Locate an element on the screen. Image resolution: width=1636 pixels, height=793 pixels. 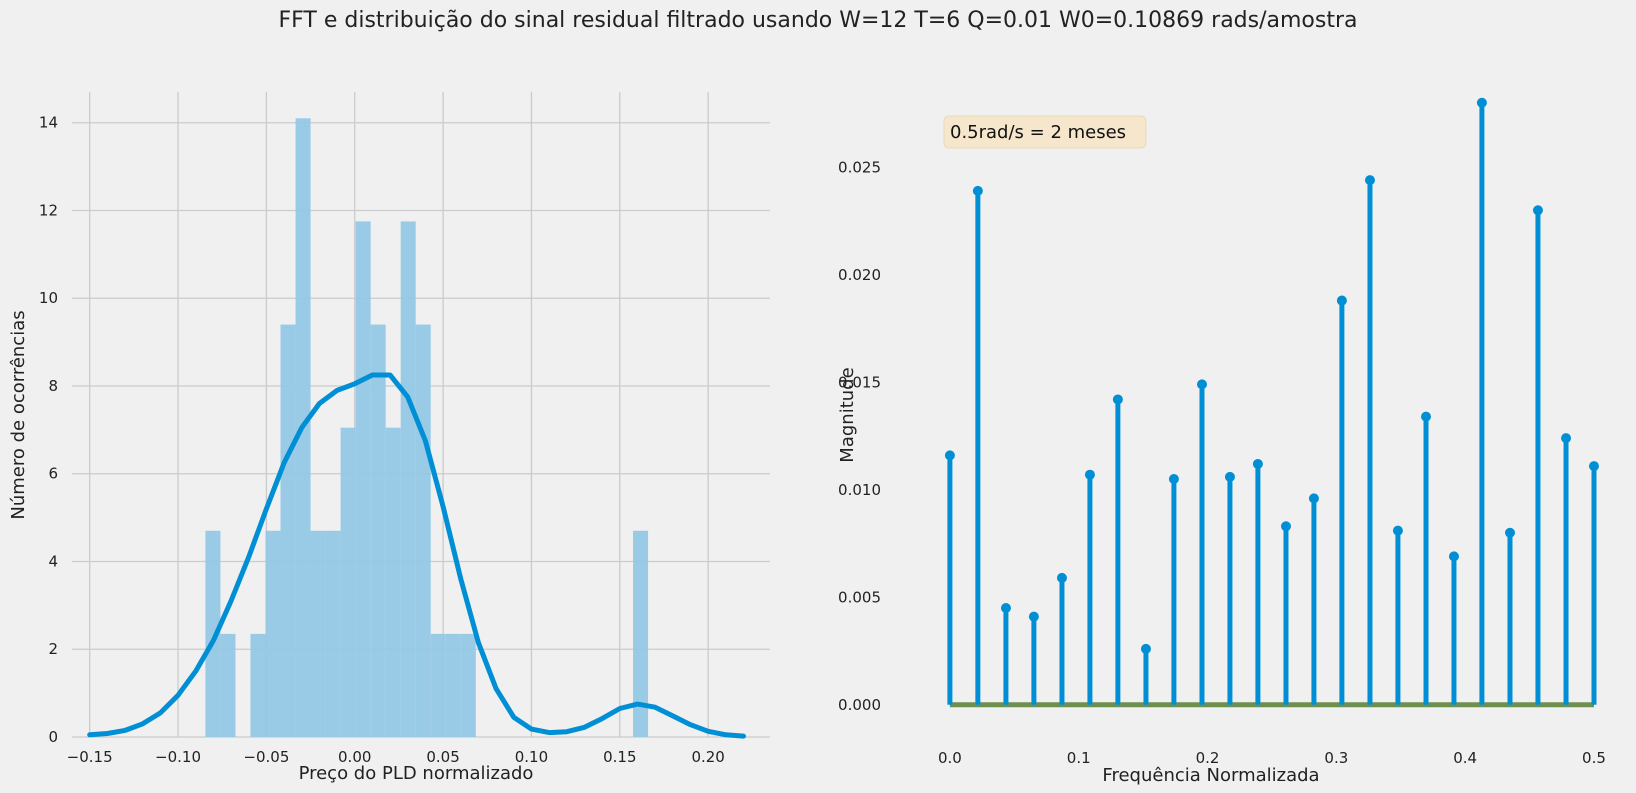
fft-xtick-label: 0.1 is located at coordinates (1079, 758).